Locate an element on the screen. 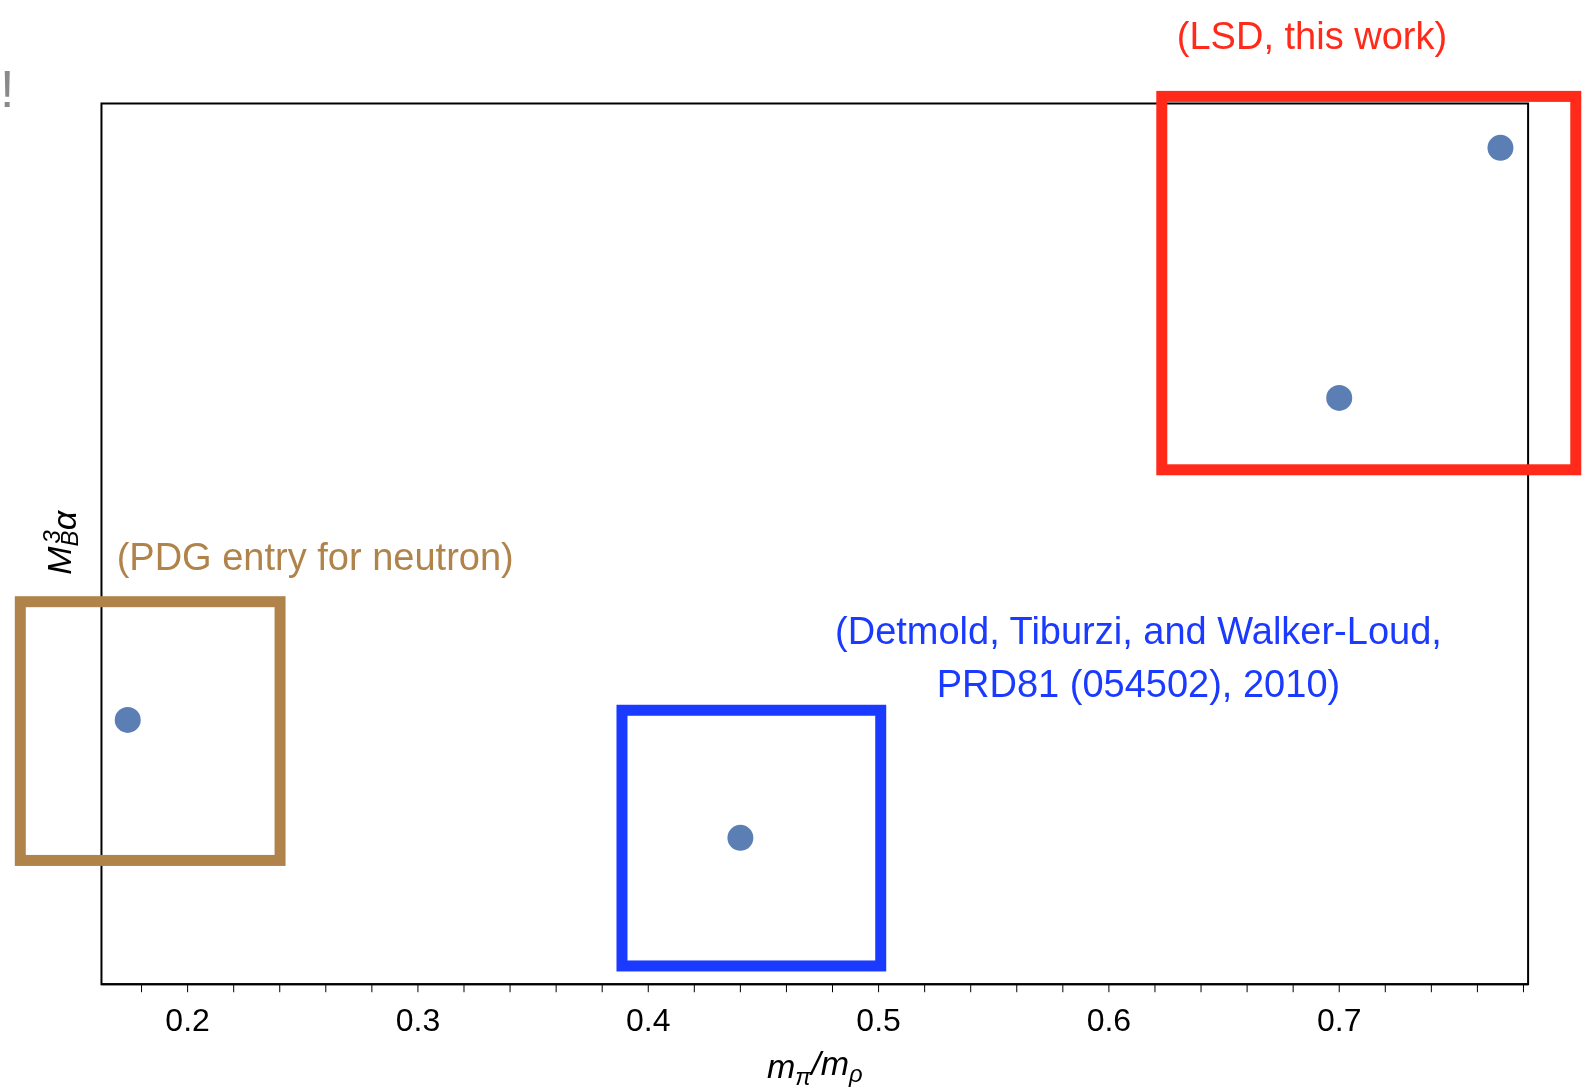  text: (LSD, this work) is located at coordinates (1312, 35).